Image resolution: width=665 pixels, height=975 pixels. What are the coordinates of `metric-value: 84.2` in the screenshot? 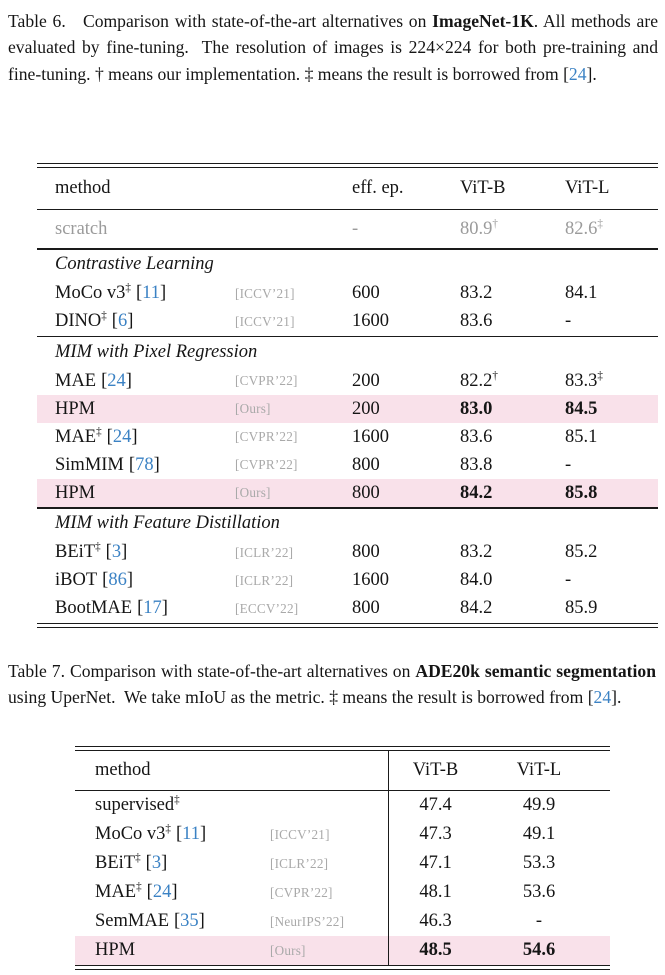 It's located at (476, 492).